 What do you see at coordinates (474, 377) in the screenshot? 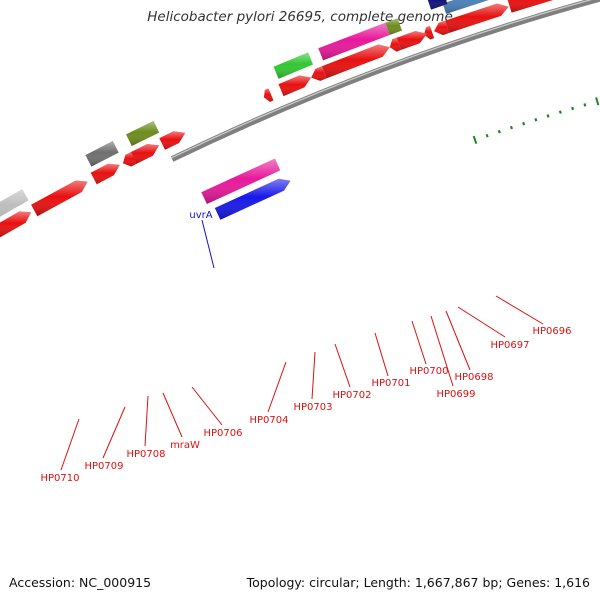
I see `gene-label-hp0698: HP0698` at bounding box center [474, 377].